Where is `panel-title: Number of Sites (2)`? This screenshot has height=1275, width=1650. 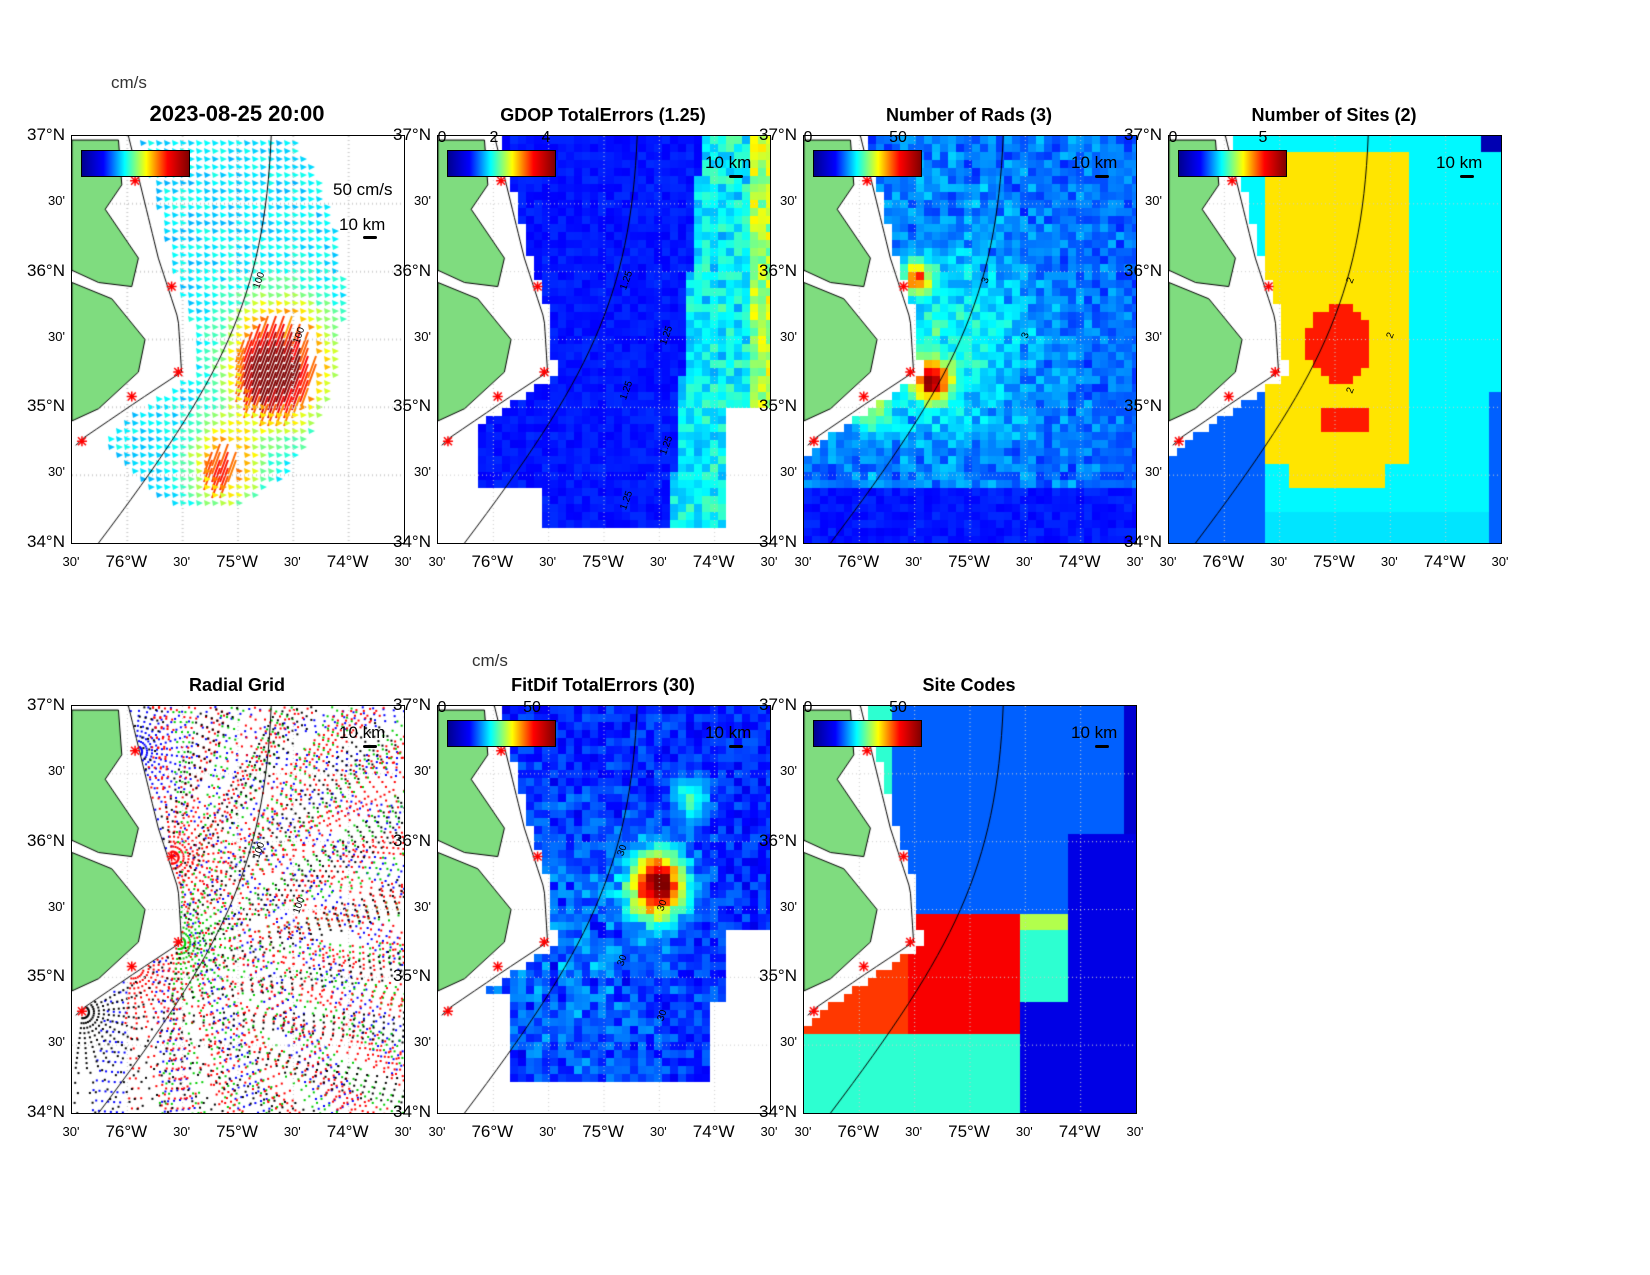 panel-title: Number of Sites (2) is located at coordinates (1334, 115).